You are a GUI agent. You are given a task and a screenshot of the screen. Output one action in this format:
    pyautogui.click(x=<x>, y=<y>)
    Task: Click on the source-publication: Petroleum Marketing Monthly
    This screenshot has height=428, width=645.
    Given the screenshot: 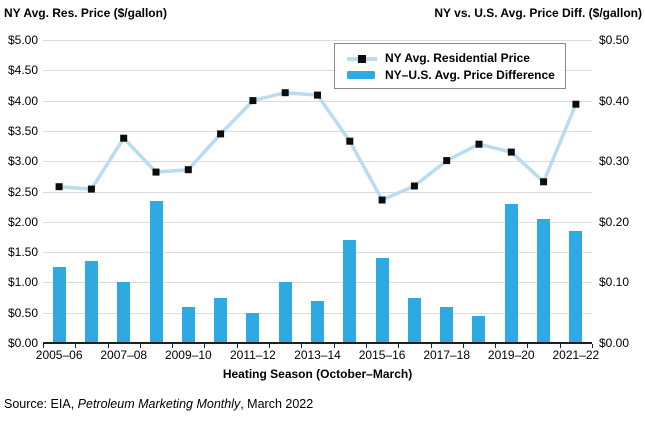 What is the action you would take?
    pyautogui.click(x=159, y=404)
    